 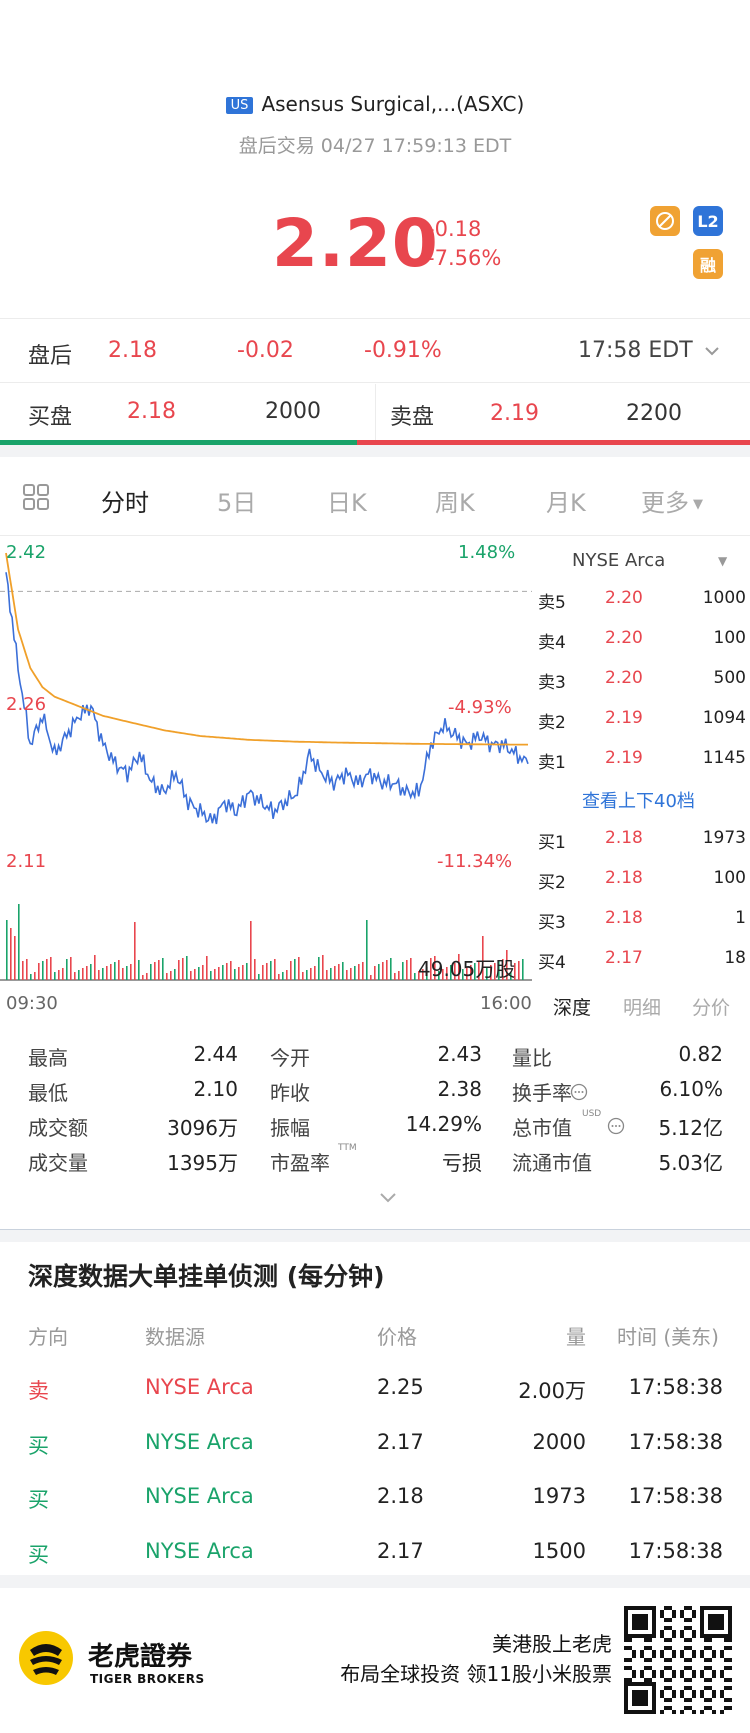 I want to click on tab-weekly-k: 周K, so click(x=455, y=503).